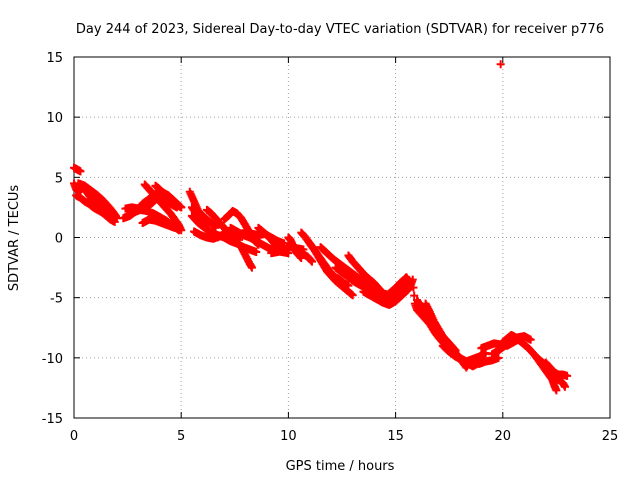  I want to click on x-tick-label: 15, so click(395, 436).